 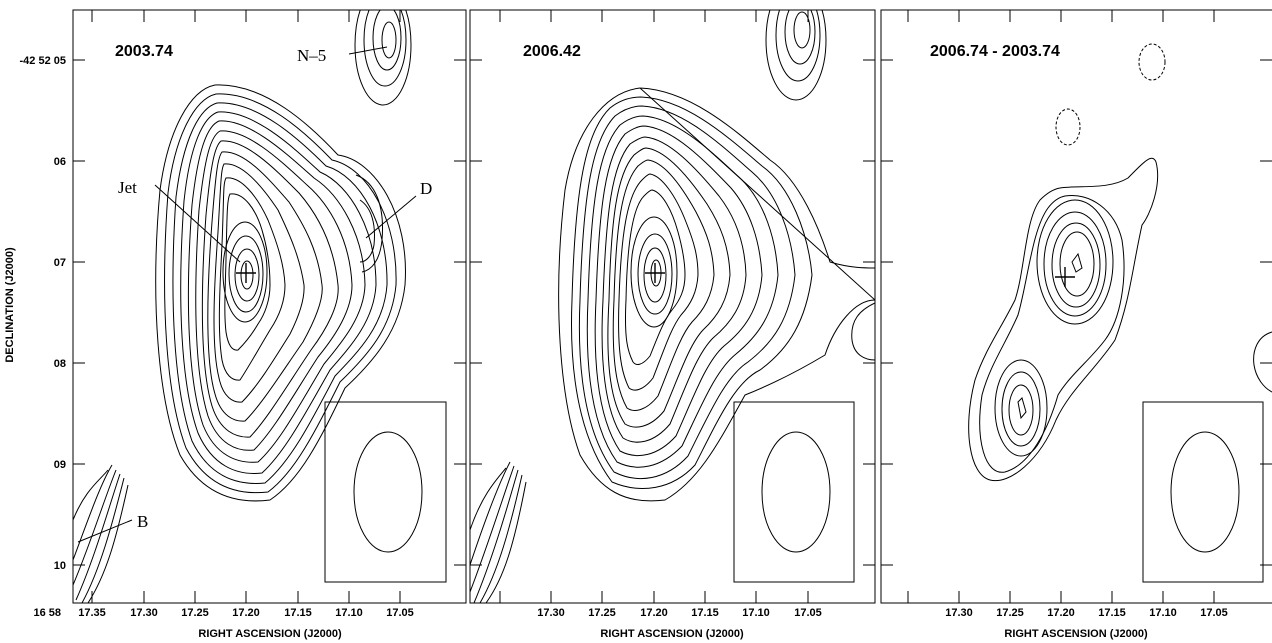 I want to click on panel-3-beam-ellipse, so click(x=1205, y=492).